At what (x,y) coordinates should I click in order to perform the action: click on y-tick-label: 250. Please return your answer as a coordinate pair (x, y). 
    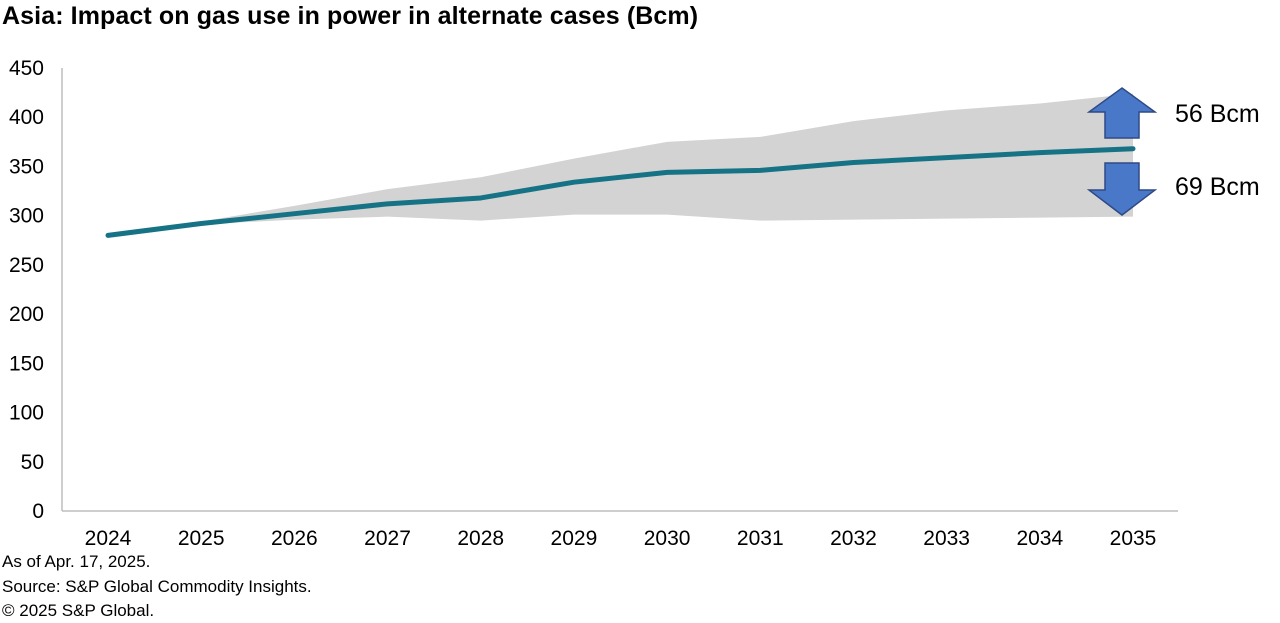
    Looking at the image, I should click on (26, 265).